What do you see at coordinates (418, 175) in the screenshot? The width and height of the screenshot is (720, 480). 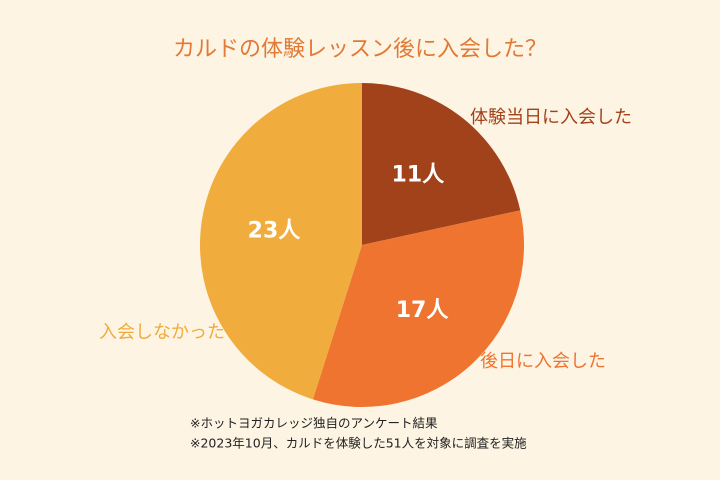 I see `value-label: 11人` at bounding box center [418, 175].